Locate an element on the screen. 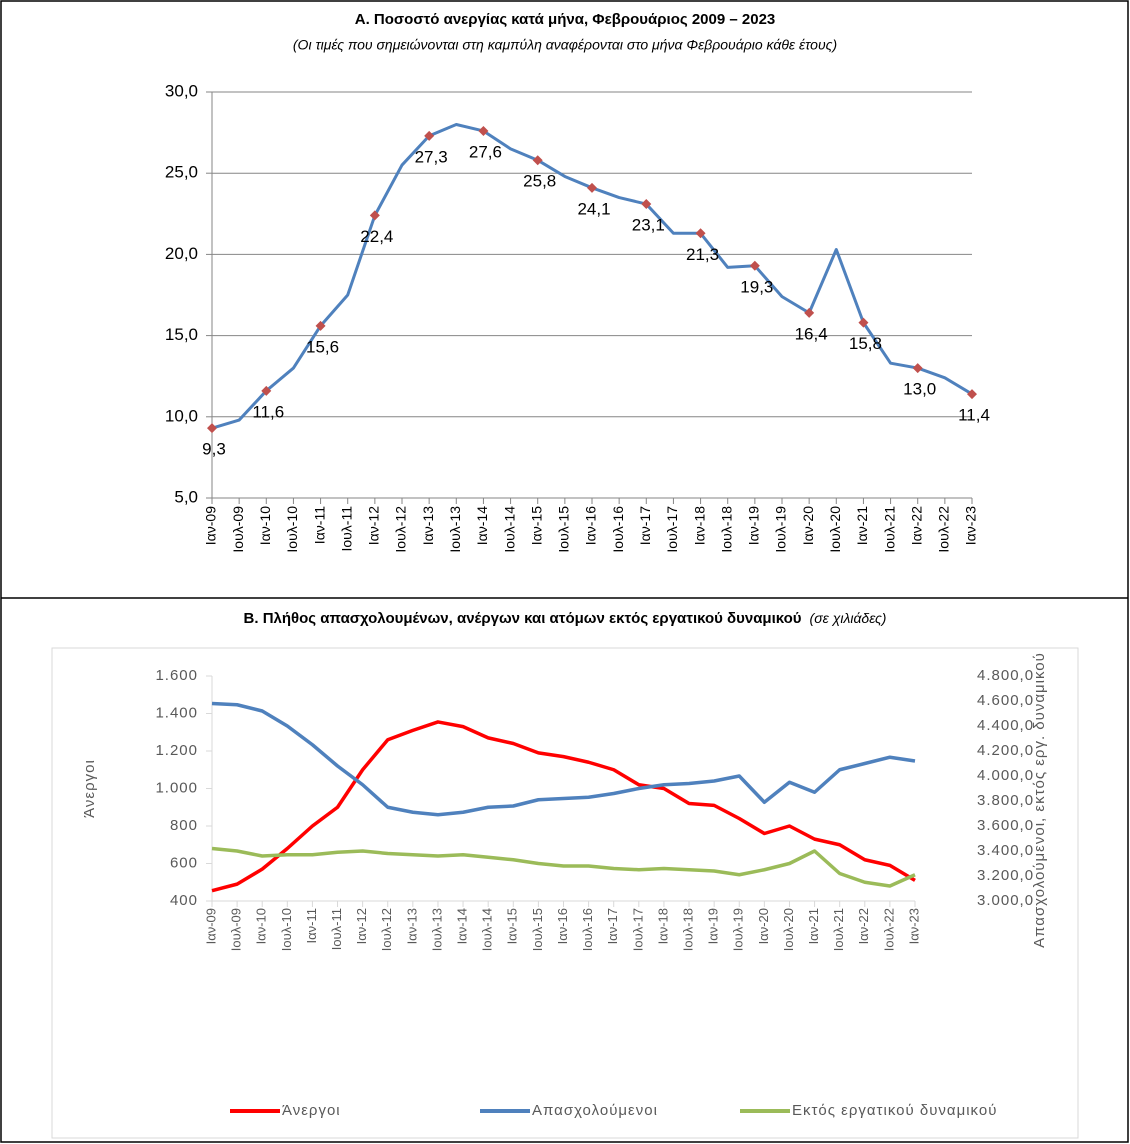 This screenshot has height=1144, width=1130. data-label: 13,0 is located at coordinates (919, 389).